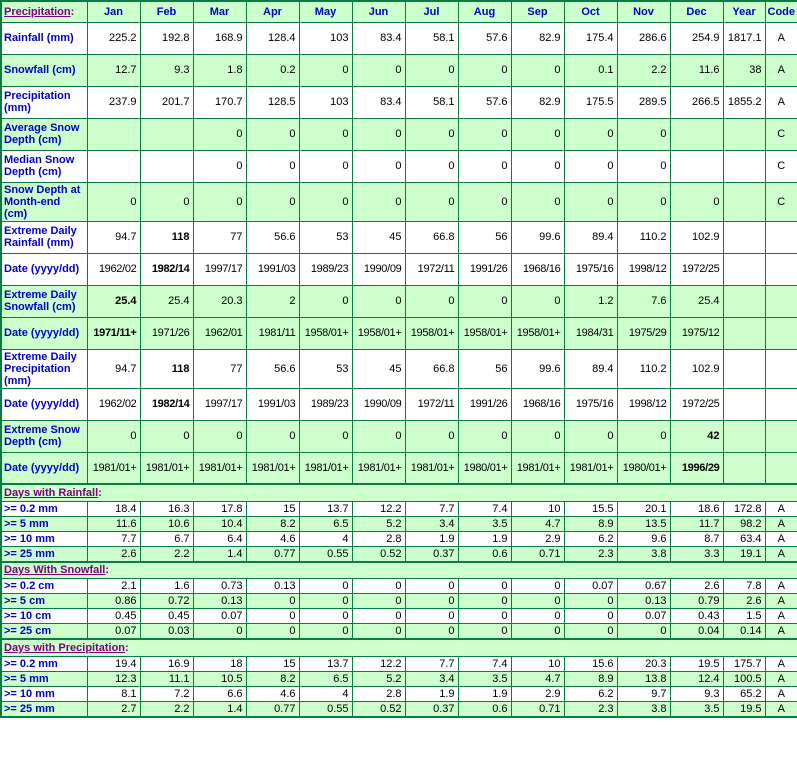 This screenshot has height=773, width=797. Describe the element at coordinates (378, 678) in the screenshot. I see `data-cell: 5.2` at that location.